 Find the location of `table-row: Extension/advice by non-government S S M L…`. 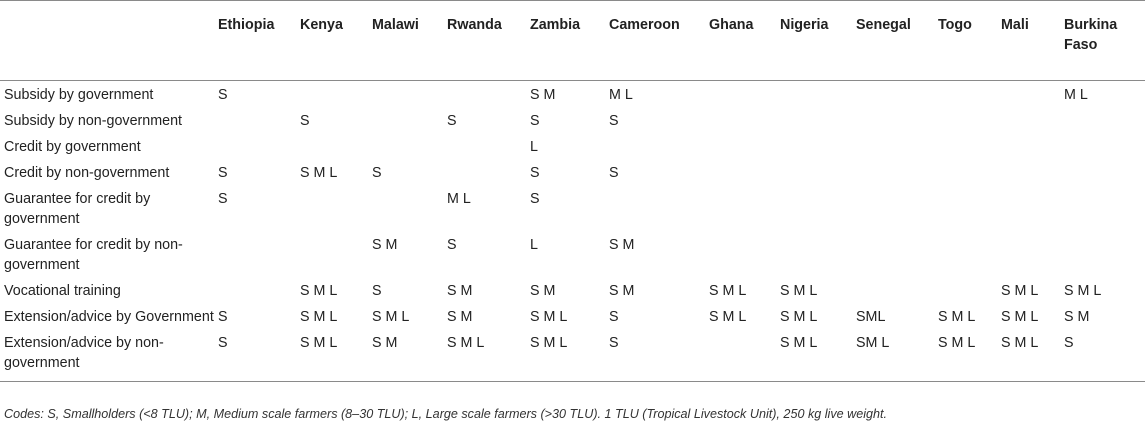

table-row: Extension/advice by non-government S S M L… is located at coordinates (572, 355).